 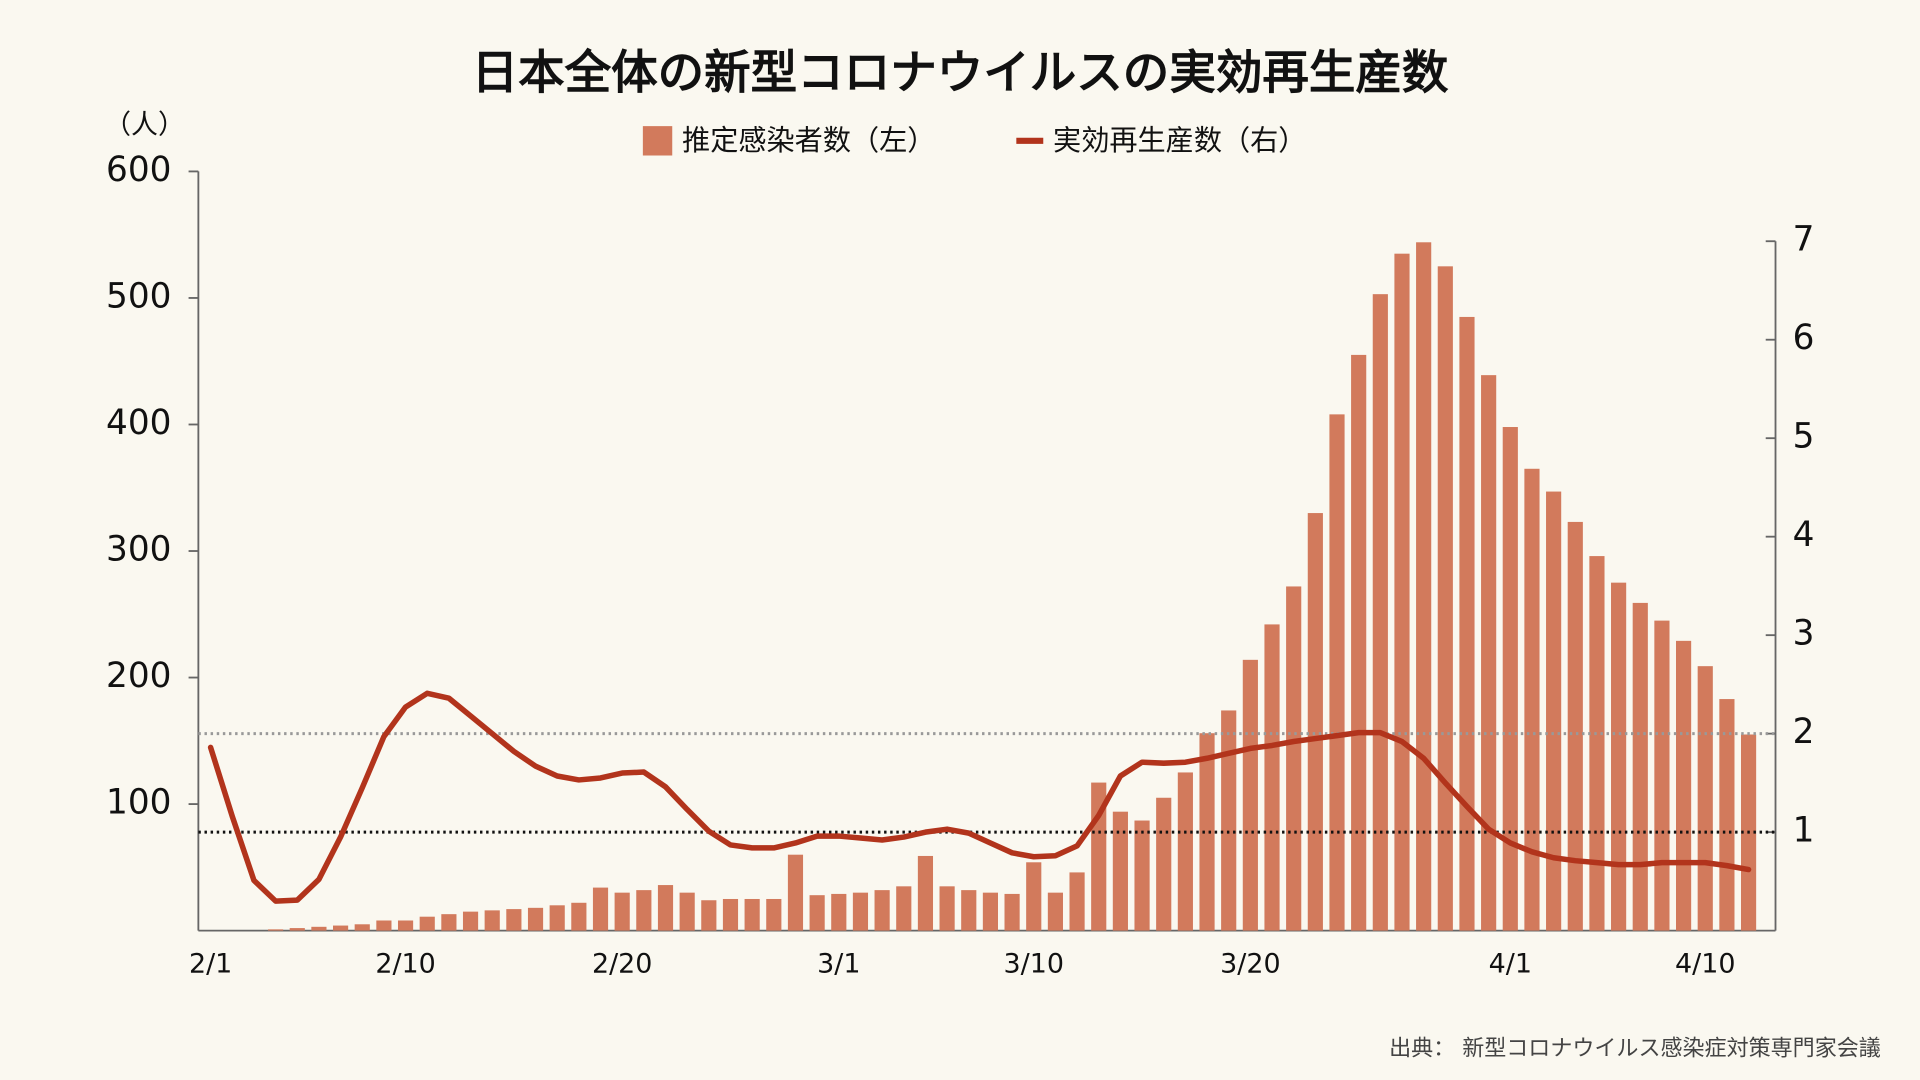 I want to click on legend-label: 実効再生産数（右）, so click(x=1179, y=140).